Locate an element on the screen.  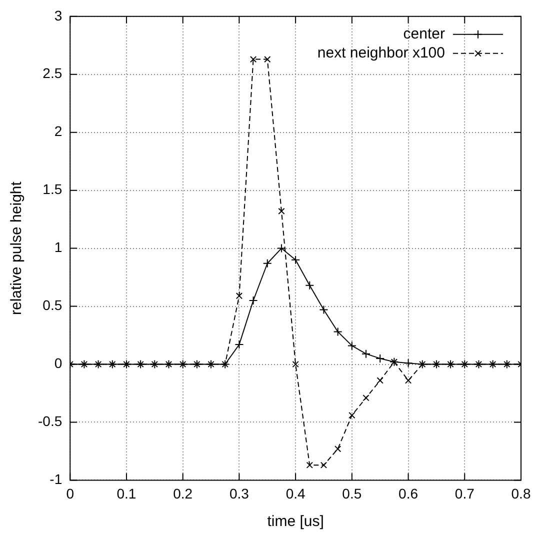
x-tick-label: 0.1 is located at coordinates (126, 493).